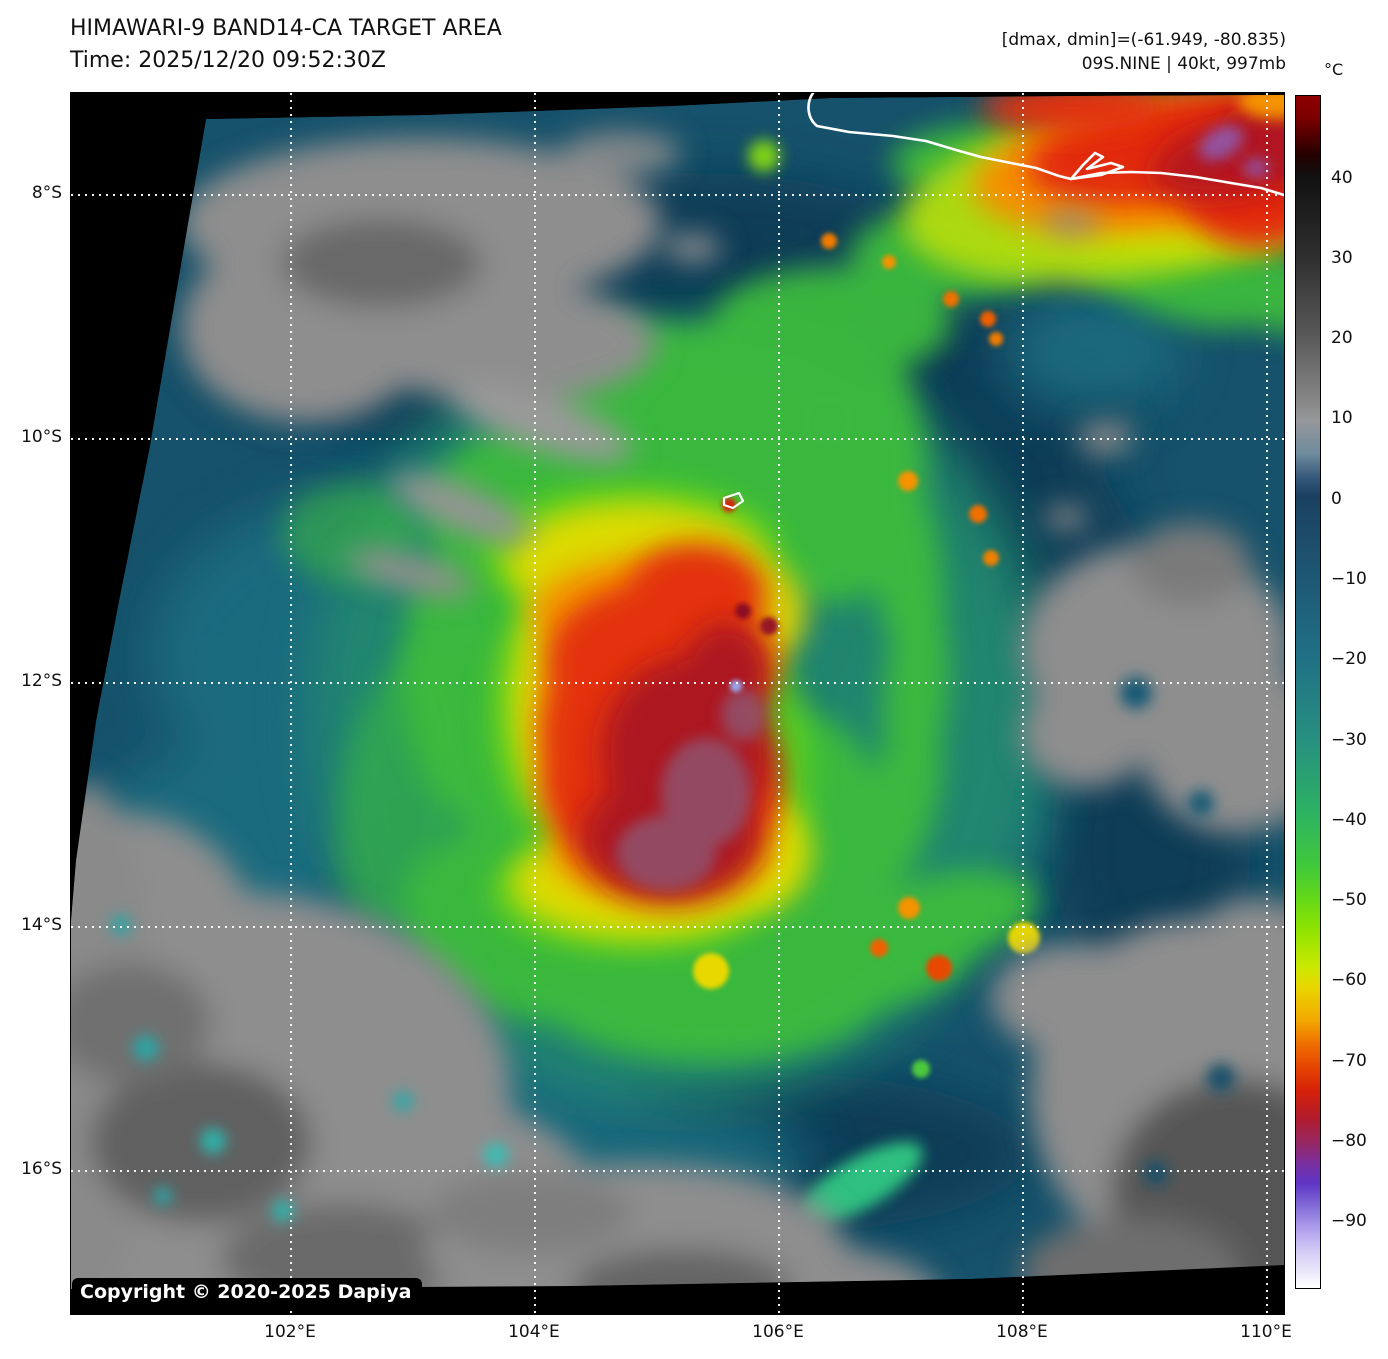 Image resolution: width=1388 pixels, height=1359 pixels. What do you see at coordinates (1266, 1332) in the screenshot?
I see `lon-tick-label: 110°E` at bounding box center [1266, 1332].